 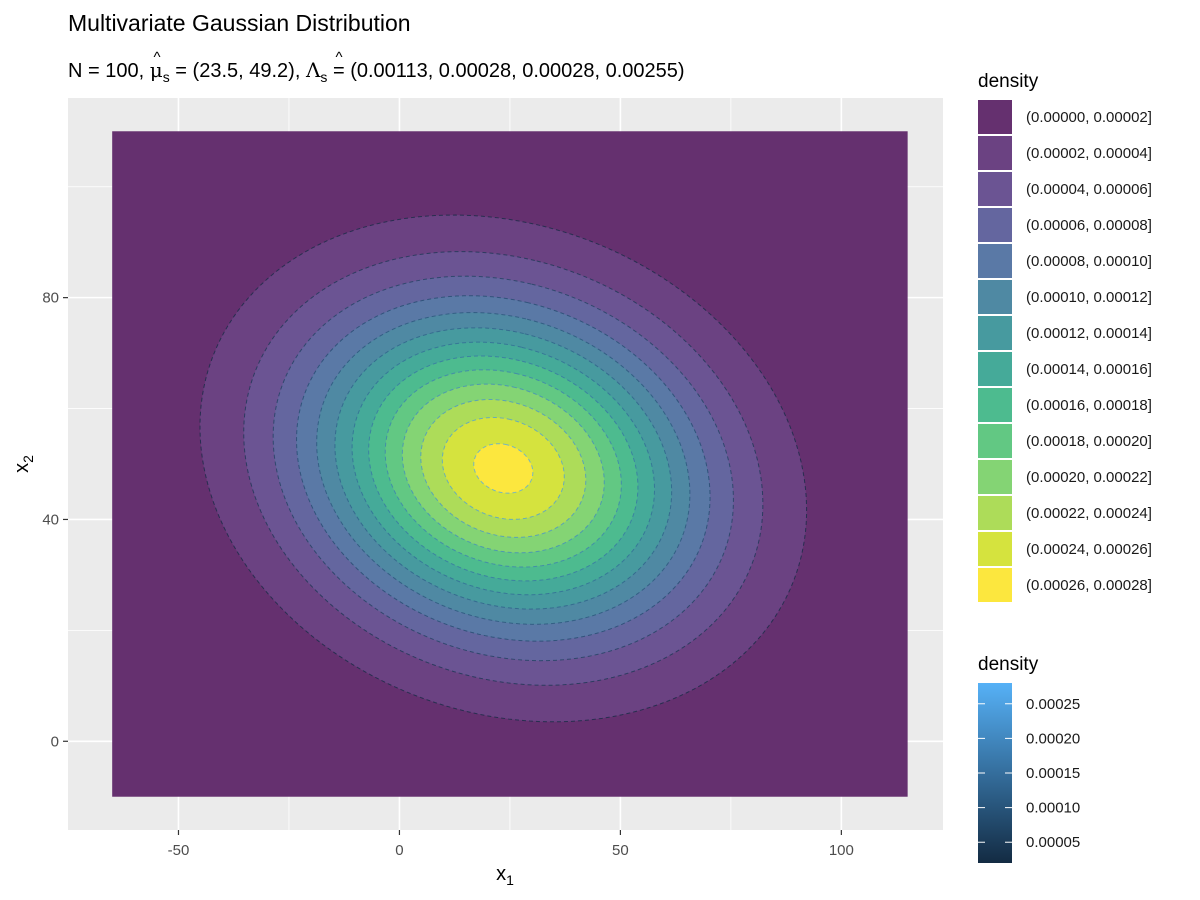 What do you see at coordinates (1008, 664) in the screenshot?
I see `colorbar-legend-title: density` at bounding box center [1008, 664].